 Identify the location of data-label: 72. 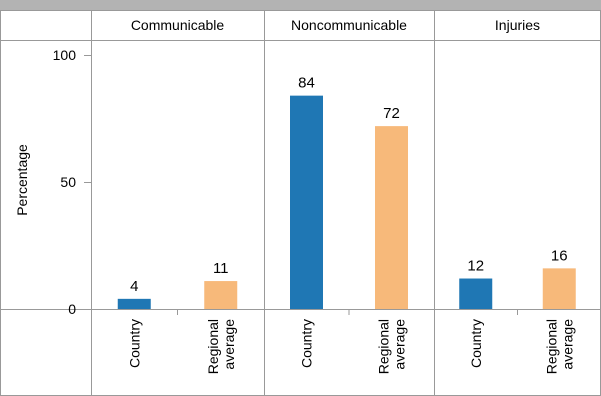
(391, 113).